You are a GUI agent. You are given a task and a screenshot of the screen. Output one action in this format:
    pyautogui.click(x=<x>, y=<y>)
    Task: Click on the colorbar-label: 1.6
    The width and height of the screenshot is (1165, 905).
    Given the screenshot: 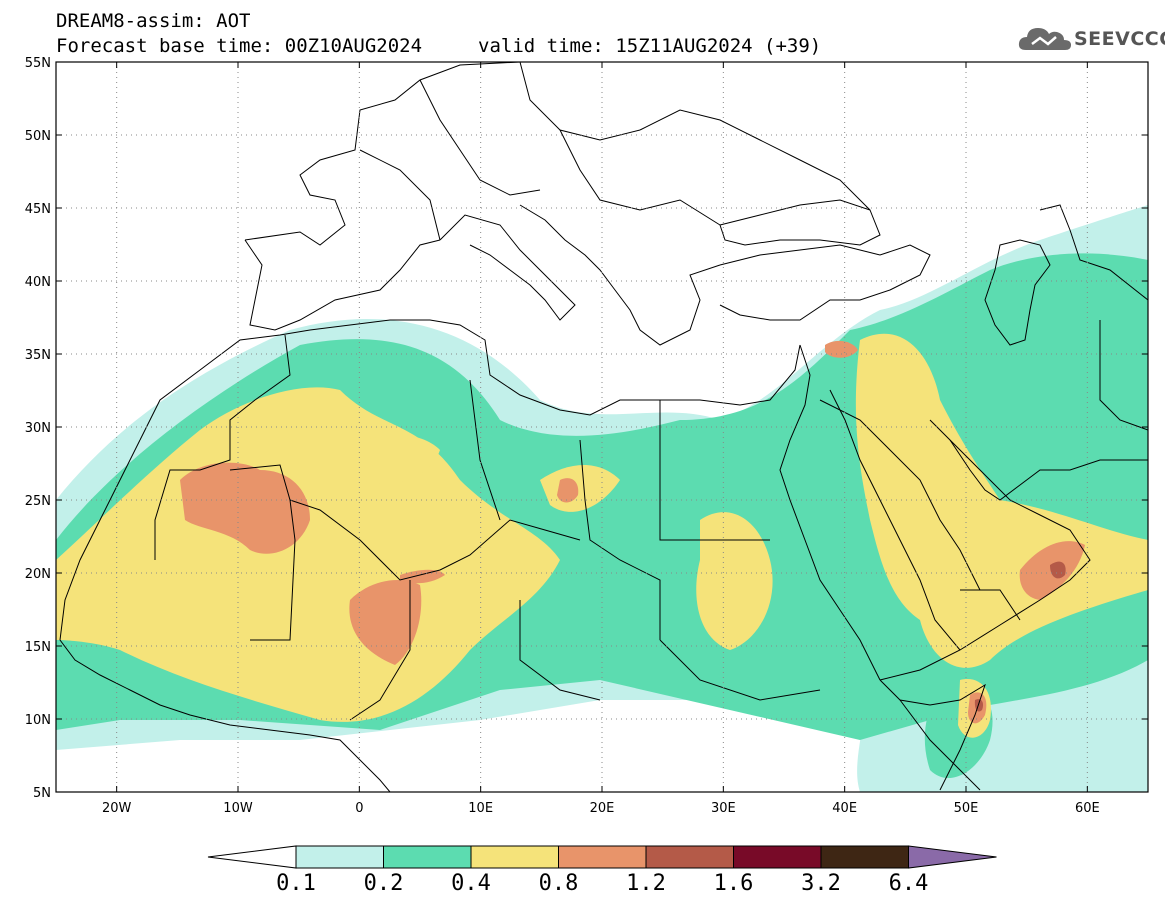 What is the action you would take?
    pyautogui.click(x=734, y=883)
    